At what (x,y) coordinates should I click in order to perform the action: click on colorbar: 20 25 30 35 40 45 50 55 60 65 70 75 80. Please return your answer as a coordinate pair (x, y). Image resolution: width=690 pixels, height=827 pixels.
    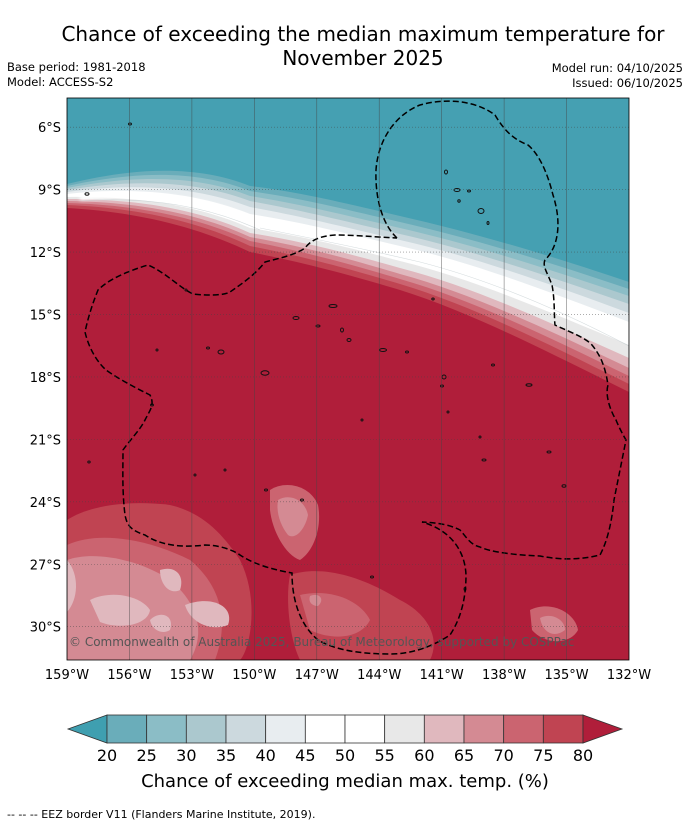
    Looking at the image, I should click on (345, 739).